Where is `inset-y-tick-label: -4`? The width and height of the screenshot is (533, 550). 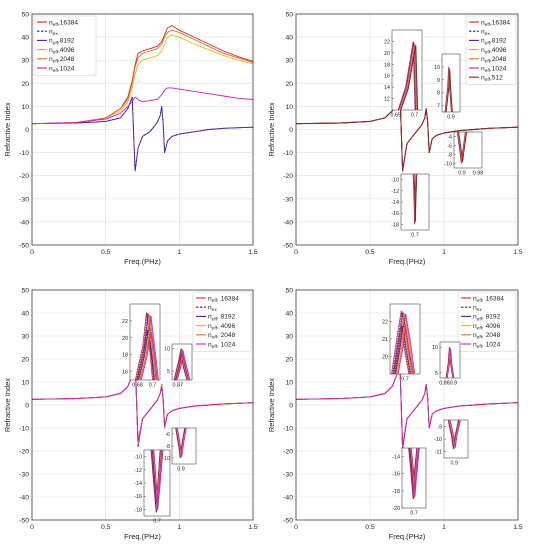 inset-y-tick-label: -4 is located at coordinates (449, 138).